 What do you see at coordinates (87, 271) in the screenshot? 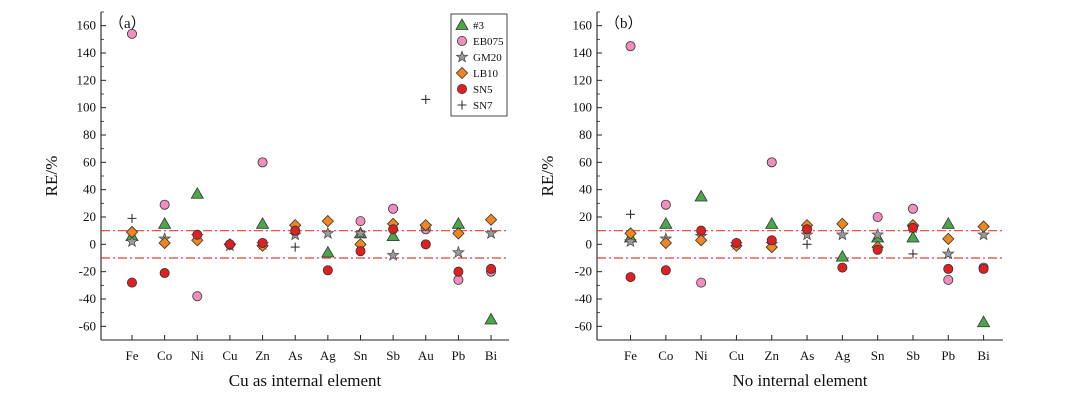
I see `panel-a-ytick-label: -20` at bounding box center [87, 271].